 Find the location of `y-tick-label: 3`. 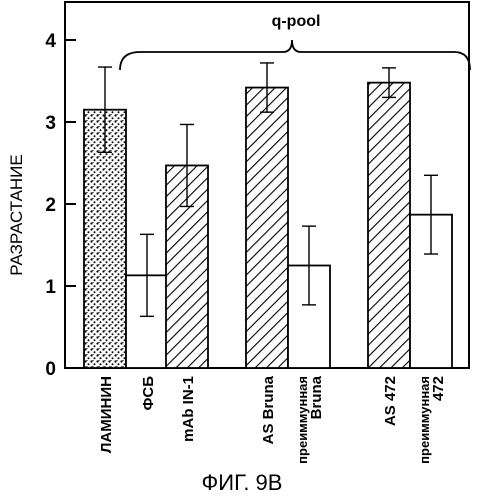

y-tick-label: 3 is located at coordinates (50, 123).